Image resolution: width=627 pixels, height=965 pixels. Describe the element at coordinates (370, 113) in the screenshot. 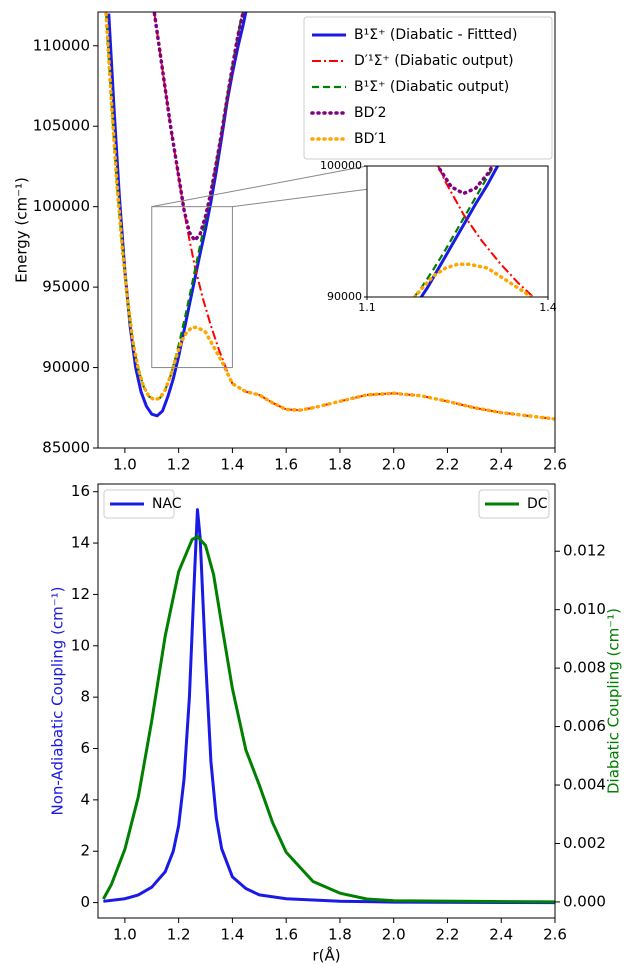

I see `legend-label: BD′2` at that location.